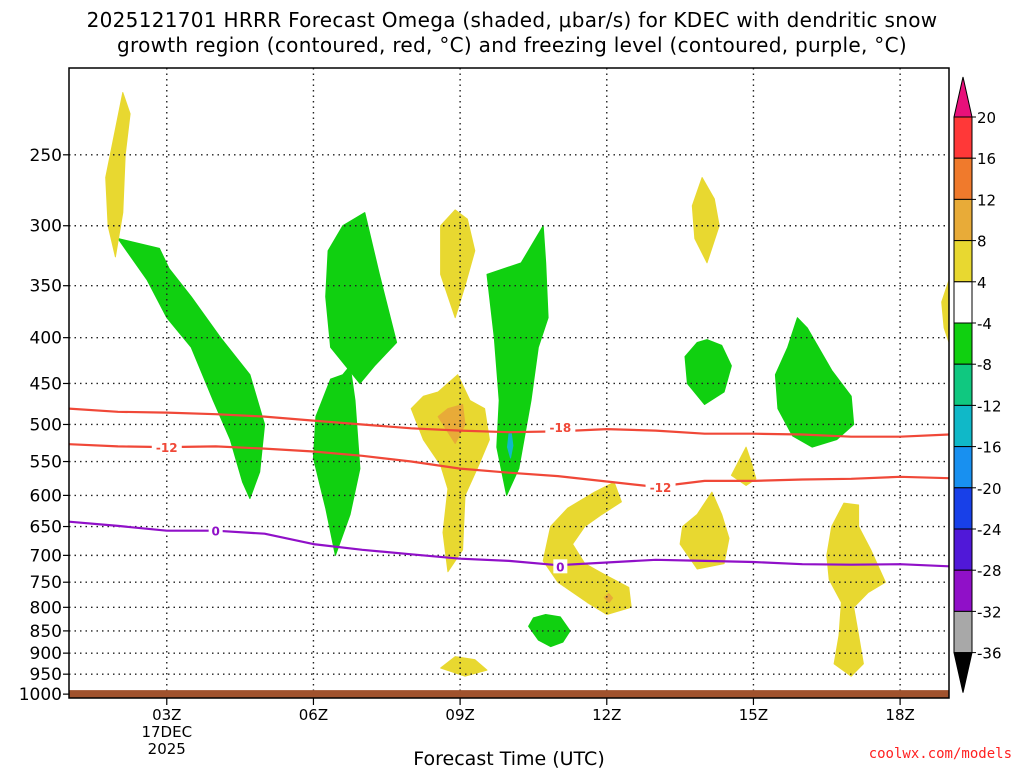 The height and width of the screenshot is (768, 1024). What do you see at coordinates (899, 715) in the screenshot?
I see `x-tick-label-18Z: 18Z` at bounding box center [899, 715].